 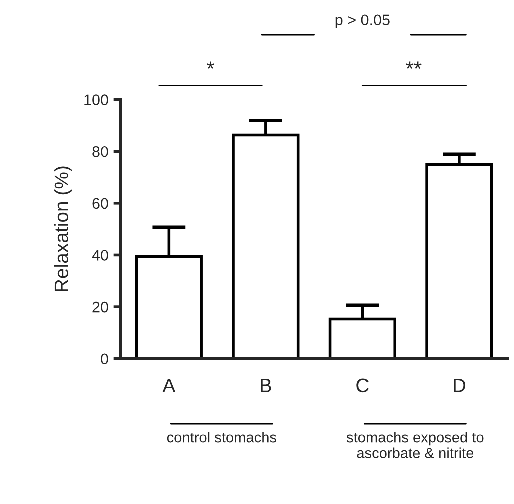 What do you see at coordinates (104, 359) in the screenshot?
I see `y-tick-label: 0` at bounding box center [104, 359].